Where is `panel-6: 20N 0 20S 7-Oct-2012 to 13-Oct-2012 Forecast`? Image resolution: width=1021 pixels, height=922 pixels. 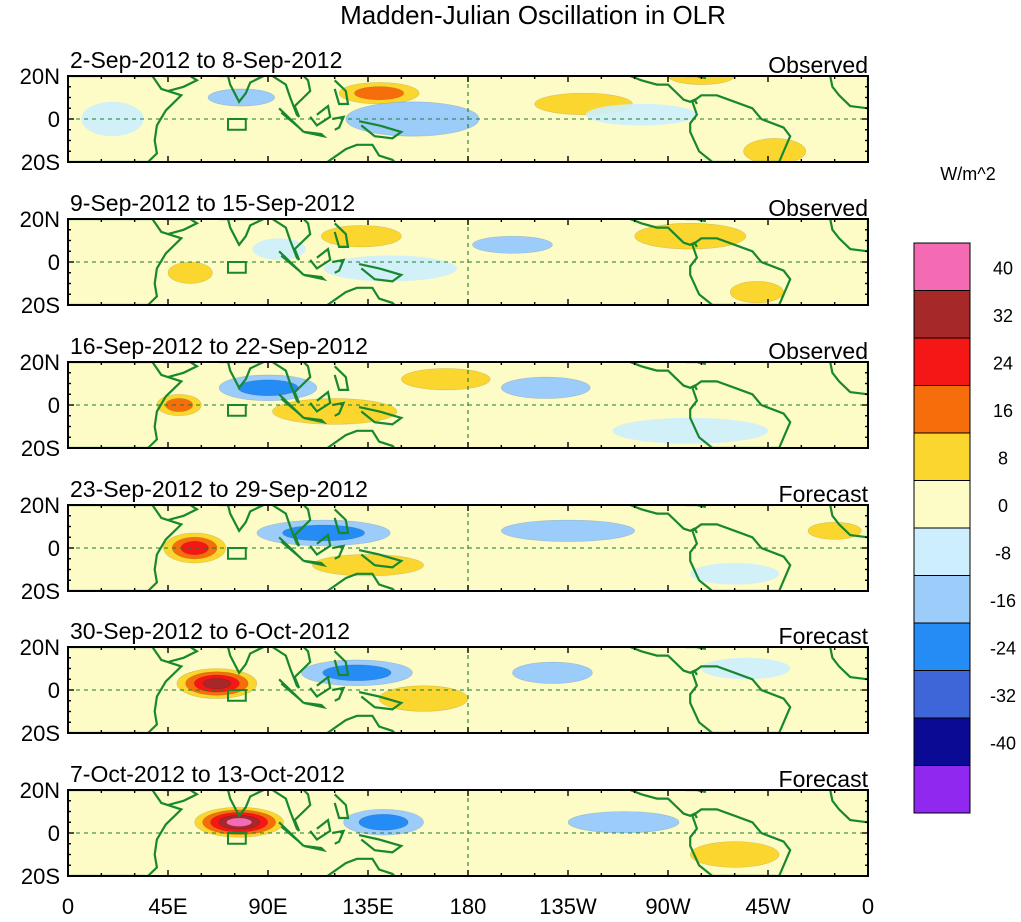 panel-6: 20N 0 20S 7-Oct-2012 to 13-Oct-2012 Forecast is located at coordinates (444, 825).